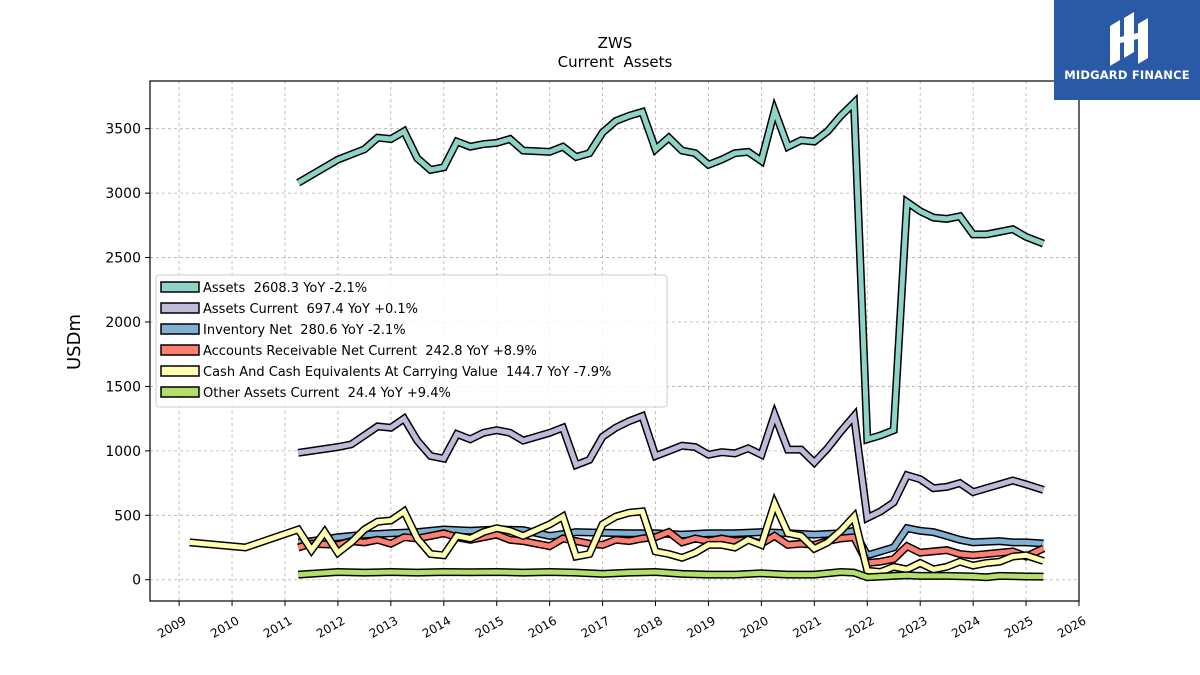  I want to click on y-tick-label: 1500, so click(123, 387).